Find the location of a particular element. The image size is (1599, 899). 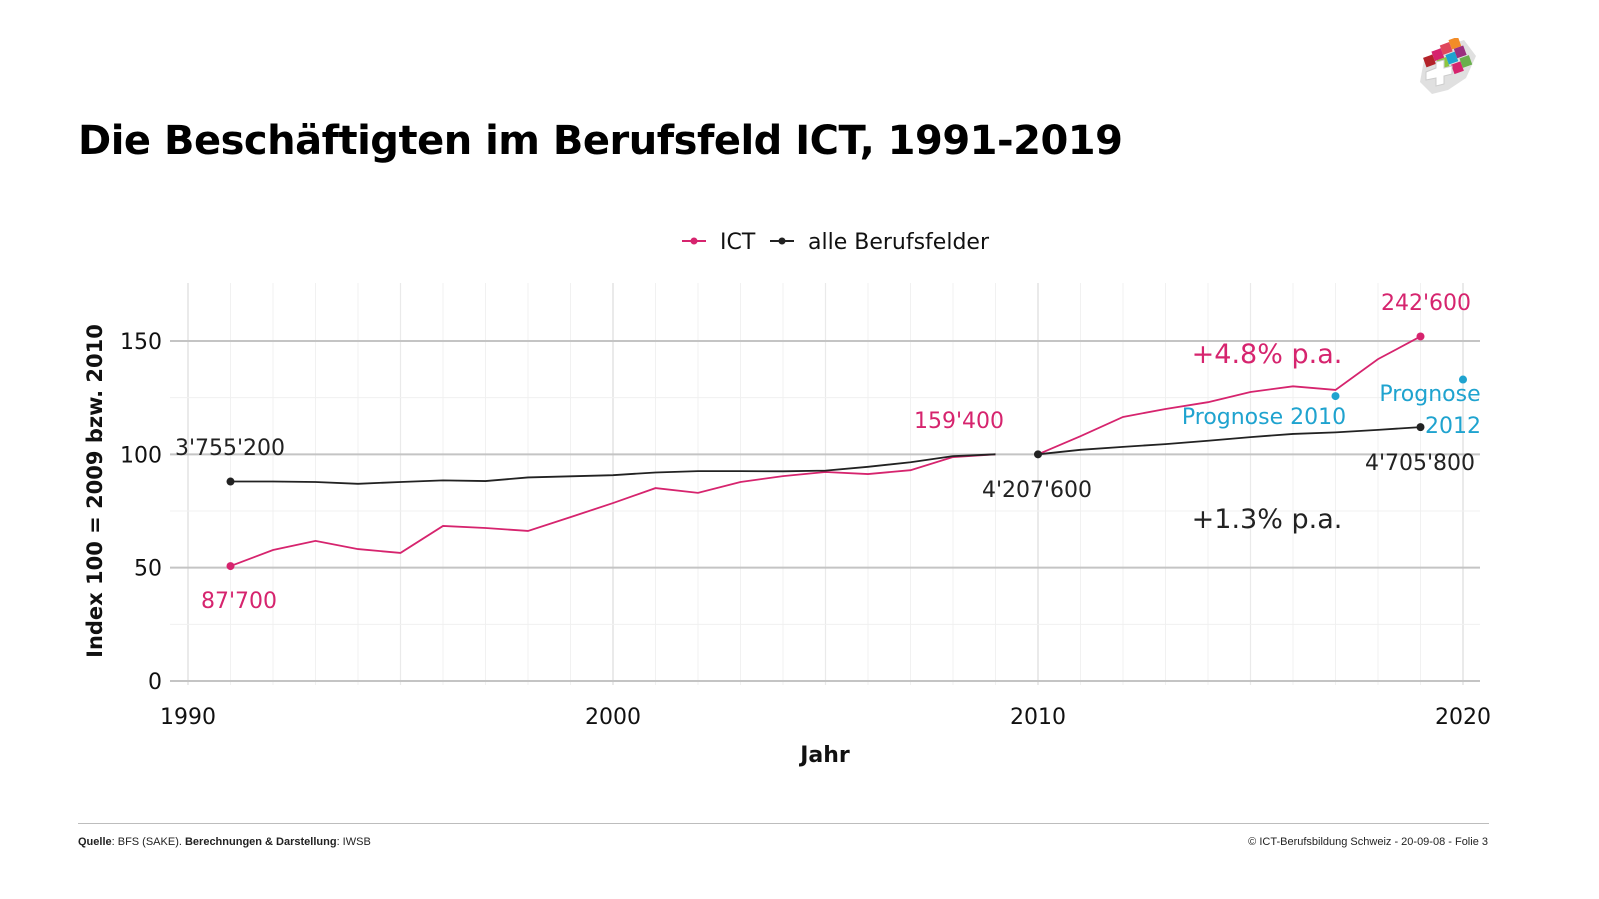

footer-divider is located at coordinates (783, 823).